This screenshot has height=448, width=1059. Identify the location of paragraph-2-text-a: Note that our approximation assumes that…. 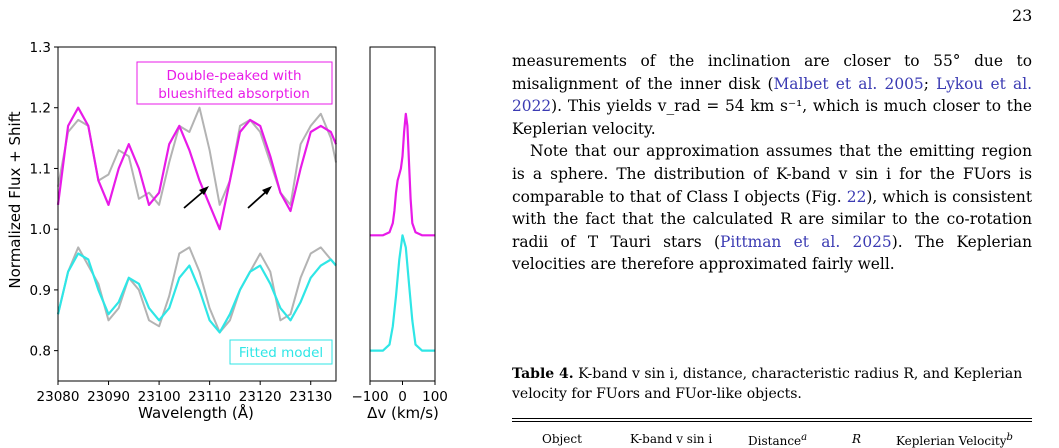
(772, 174).